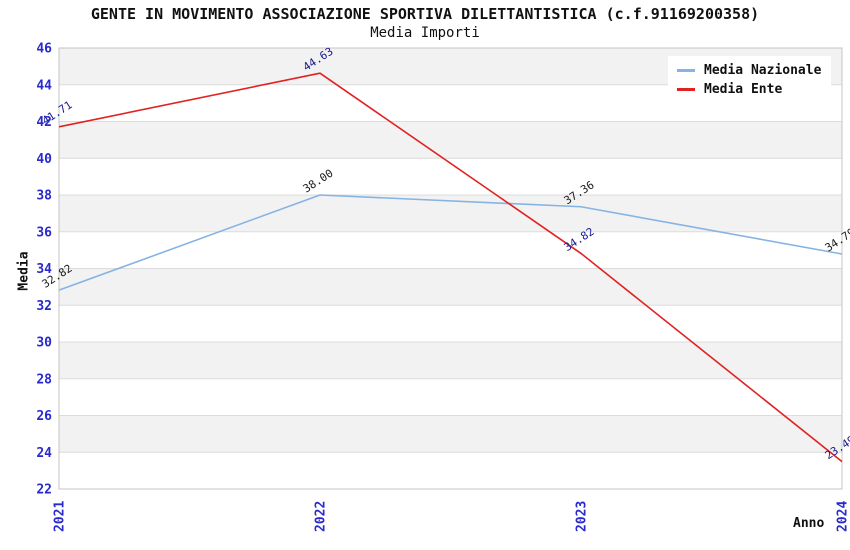 Image resolution: width=850 pixels, height=550 pixels. I want to click on y-tick-label: 30, so click(44, 343).